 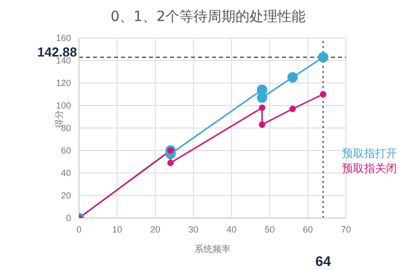 What do you see at coordinates (323, 261) in the screenshot?
I see `ref-line-label: 64` at bounding box center [323, 261].